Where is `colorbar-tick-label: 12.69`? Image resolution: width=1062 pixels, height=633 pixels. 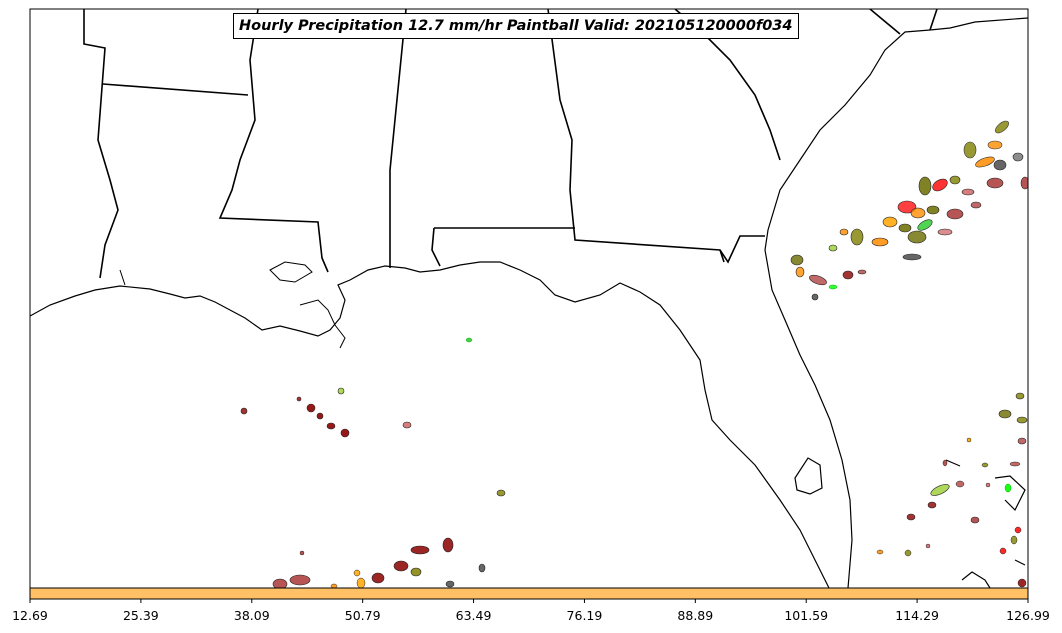
colorbar-tick-label: 12.69 is located at coordinates (30, 615).